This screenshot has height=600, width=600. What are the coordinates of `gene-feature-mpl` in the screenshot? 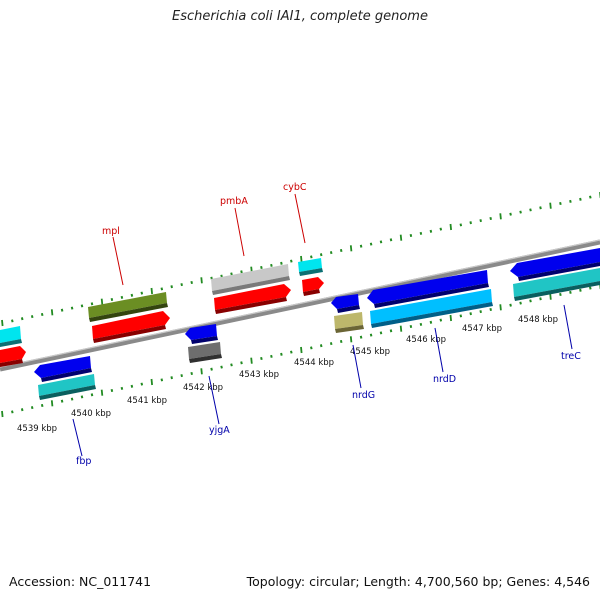 It's located at (131, 327).